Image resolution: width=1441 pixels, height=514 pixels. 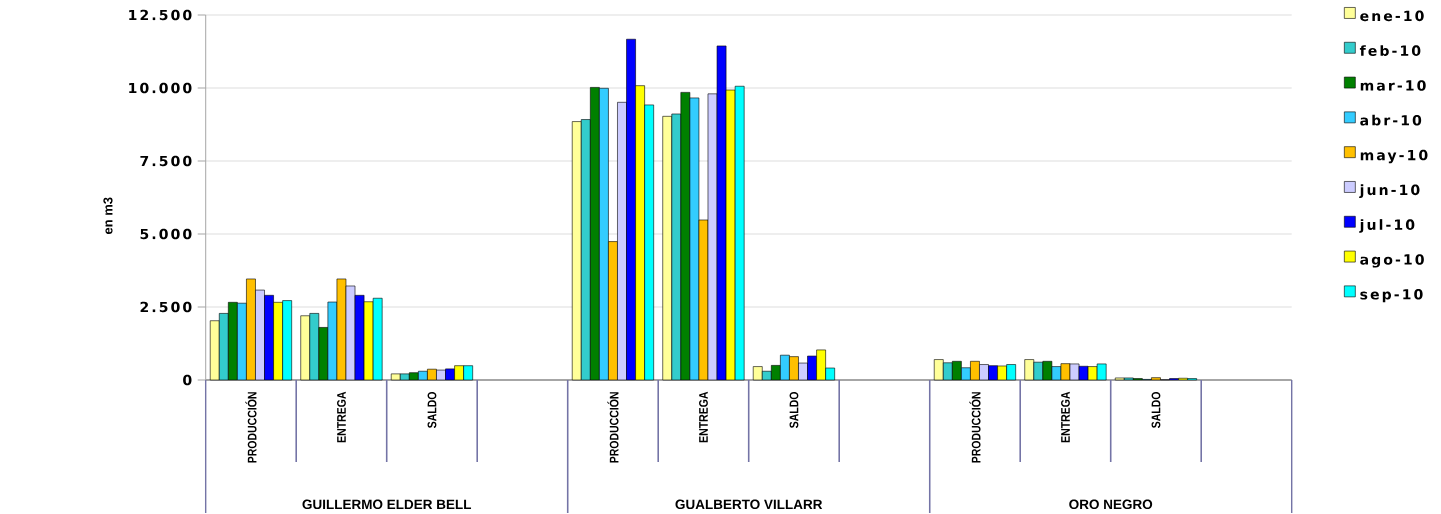 I want to click on y-tick-label: 12.500, so click(x=160, y=15).